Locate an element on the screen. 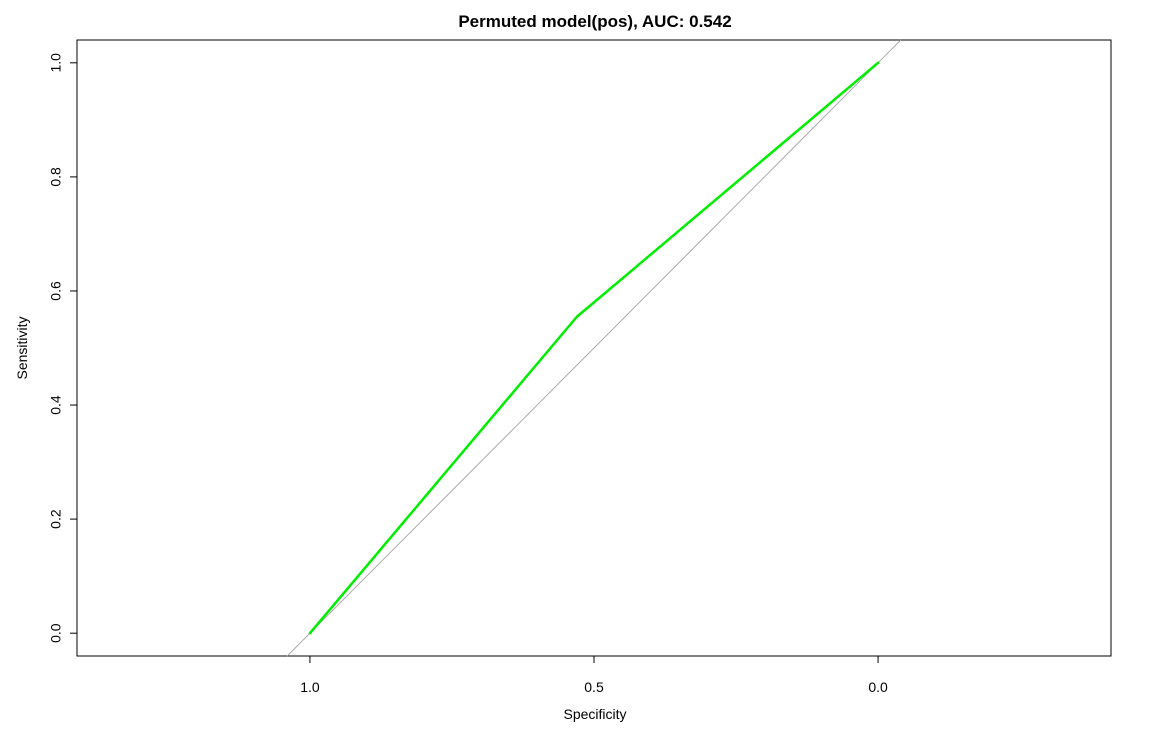 This screenshot has width=1152, height=735. y-tick-label: 0.6 is located at coordinates (56, 291).